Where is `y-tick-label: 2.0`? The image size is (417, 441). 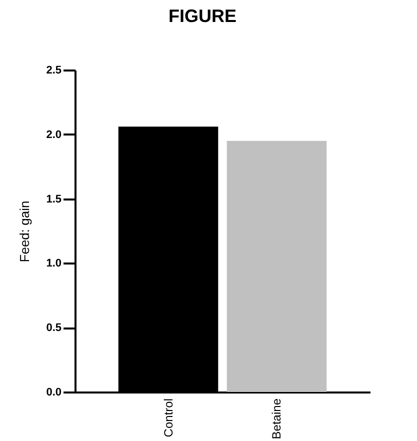 y-tick-label: 2.0 is located at coordinates (54, 134).